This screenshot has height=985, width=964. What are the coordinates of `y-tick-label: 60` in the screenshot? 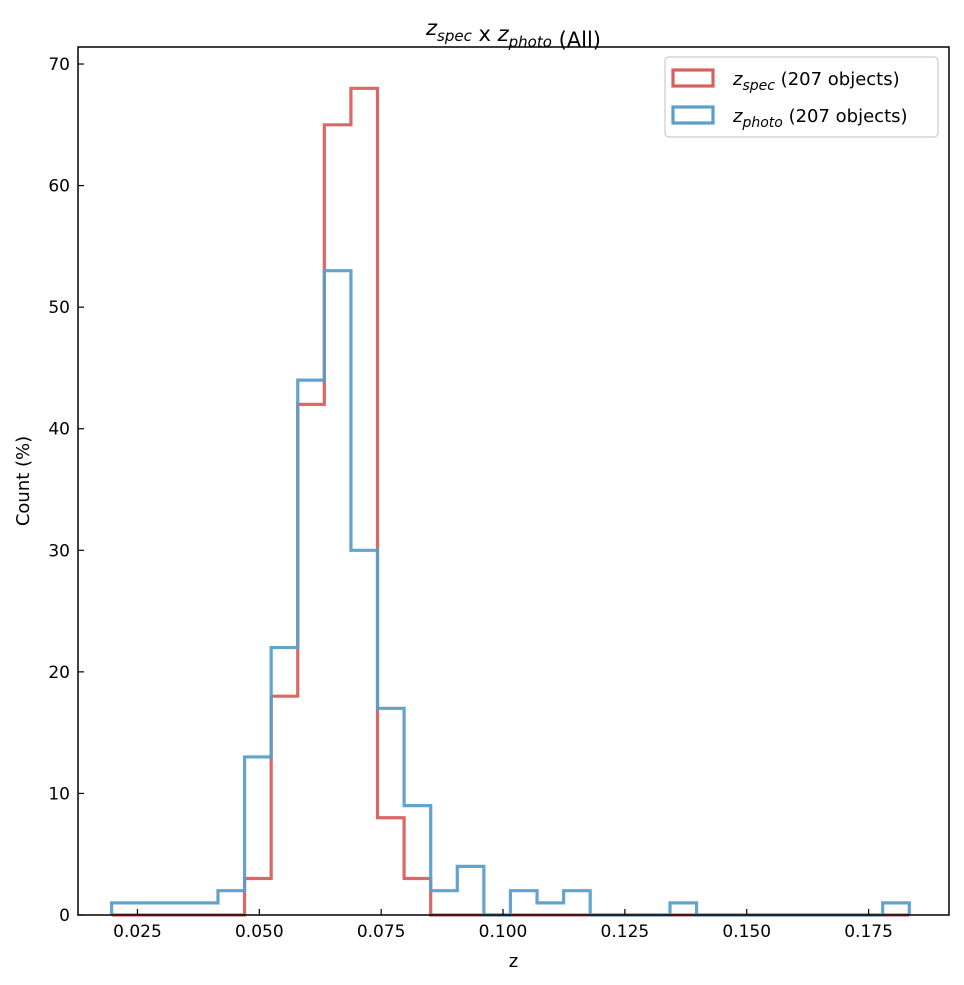 It's located at (59, 187).